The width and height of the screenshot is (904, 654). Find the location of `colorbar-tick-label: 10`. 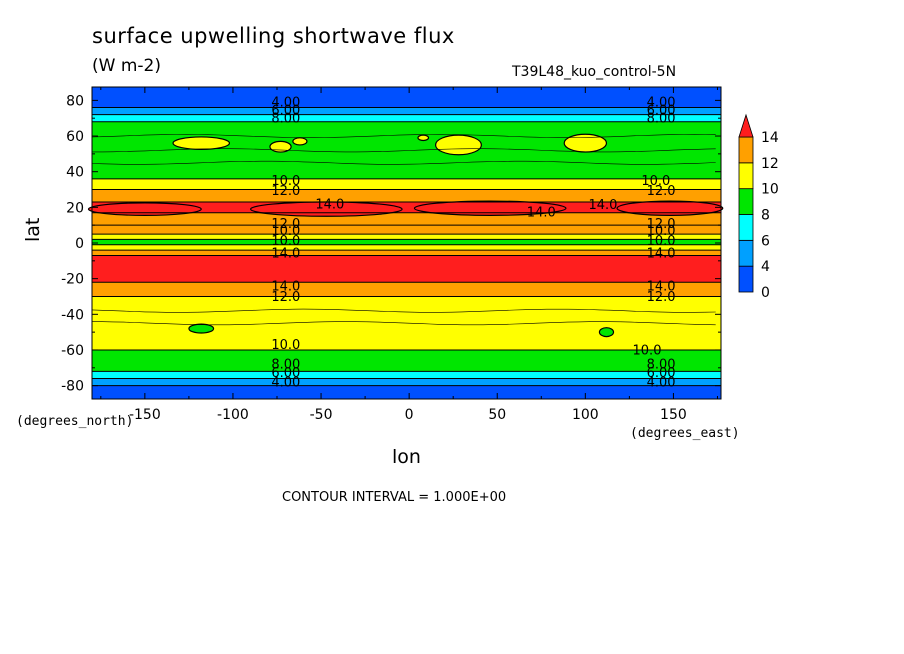

colorbar-tick-label: 10 is located at coordinates (770, 190).